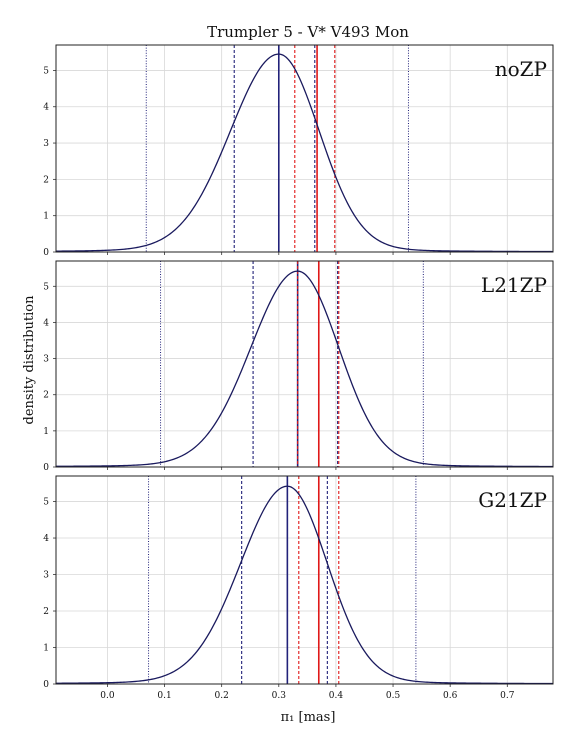 The height and width of the screenshot is (737, 570). What do you see at coordinates (107, 696) in the screenshot?
I see `x-tick-label: 0.0` at bounding box center [107, 696].